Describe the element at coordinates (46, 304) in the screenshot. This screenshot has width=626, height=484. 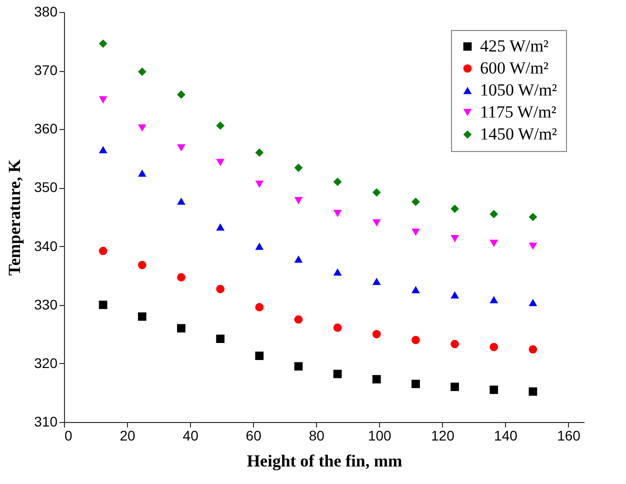
I see `y-tick-label: 330` at that location.